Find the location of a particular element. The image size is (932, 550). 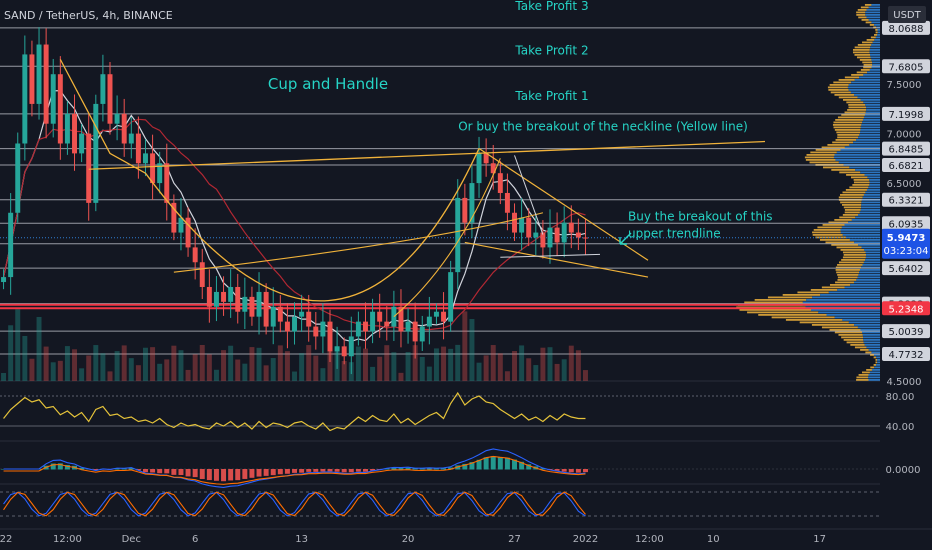

annotation-label: Take Profit 1 is located at coordinates (551, 96).